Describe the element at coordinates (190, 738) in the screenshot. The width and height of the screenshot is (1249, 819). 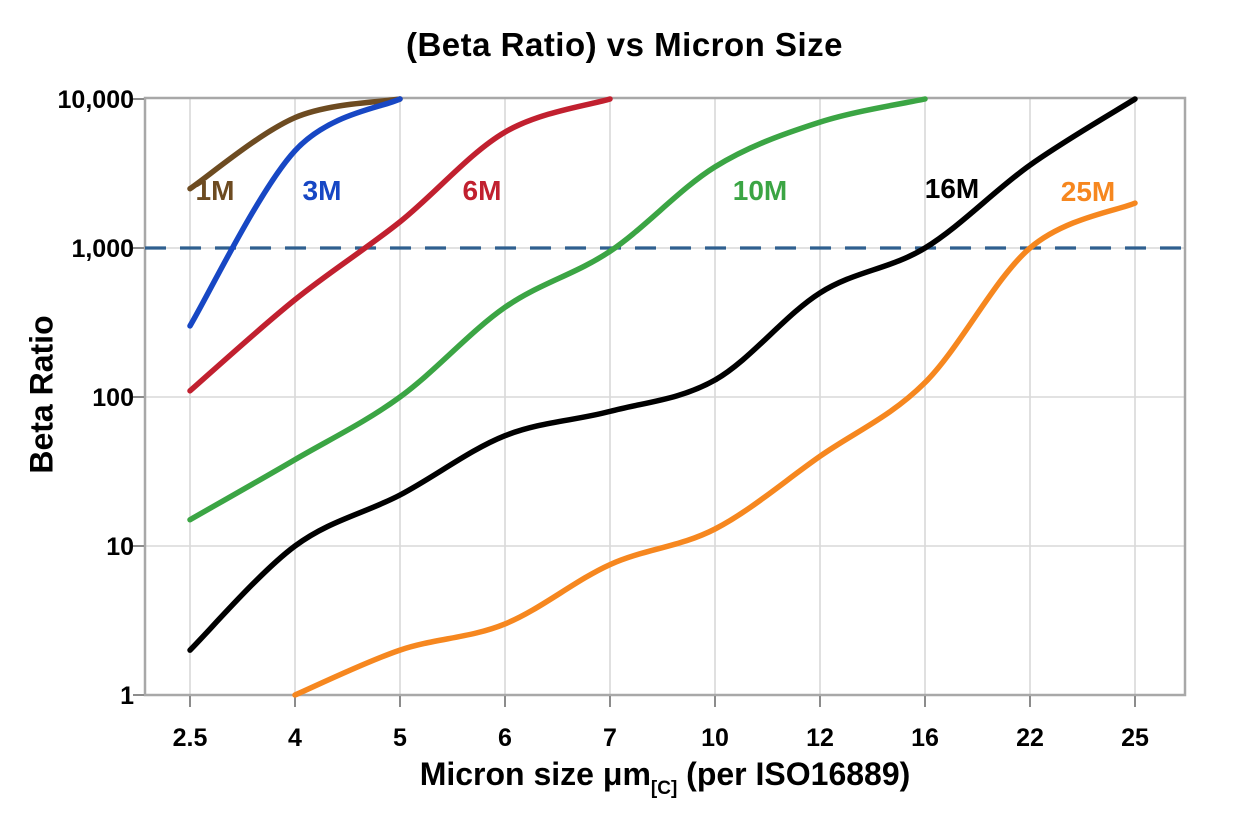
I see `x-tick-label-2.5: 2.5` at that location.